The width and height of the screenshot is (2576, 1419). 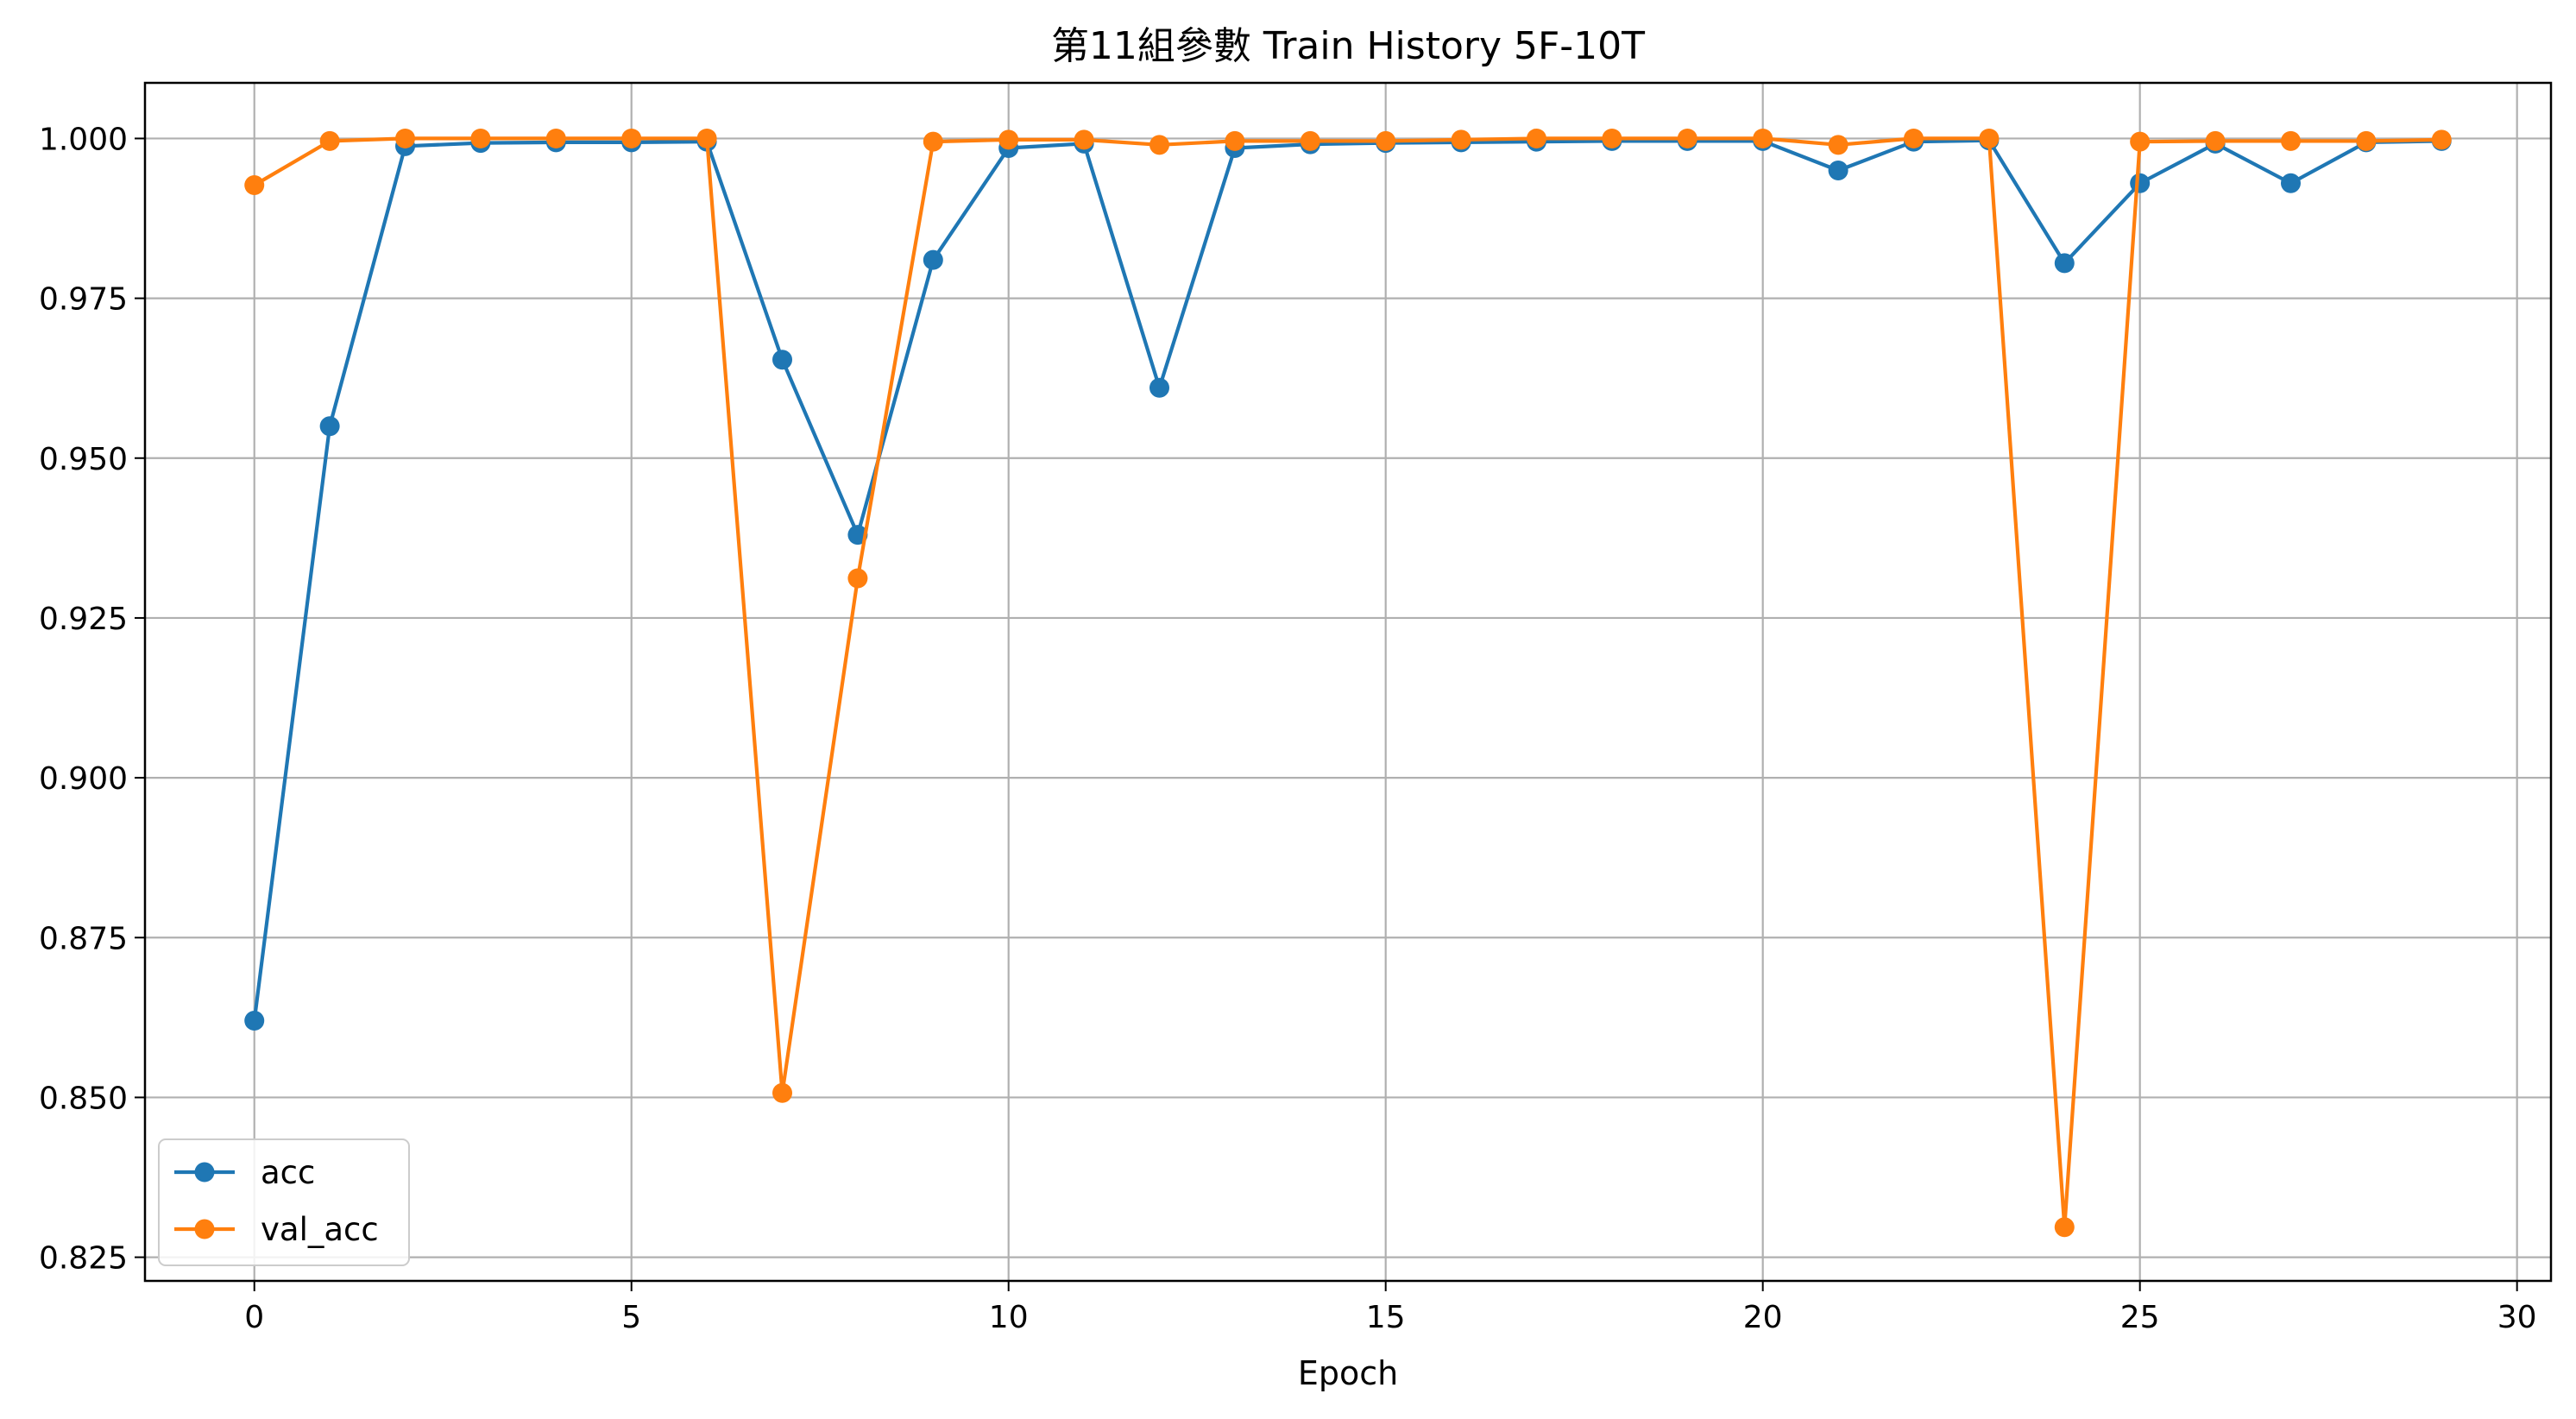 What do you see at coordinates (1348, 1373) in the screenshot?
I see `x-axis-label: Epoch` at bounding box center [1348, 1373].